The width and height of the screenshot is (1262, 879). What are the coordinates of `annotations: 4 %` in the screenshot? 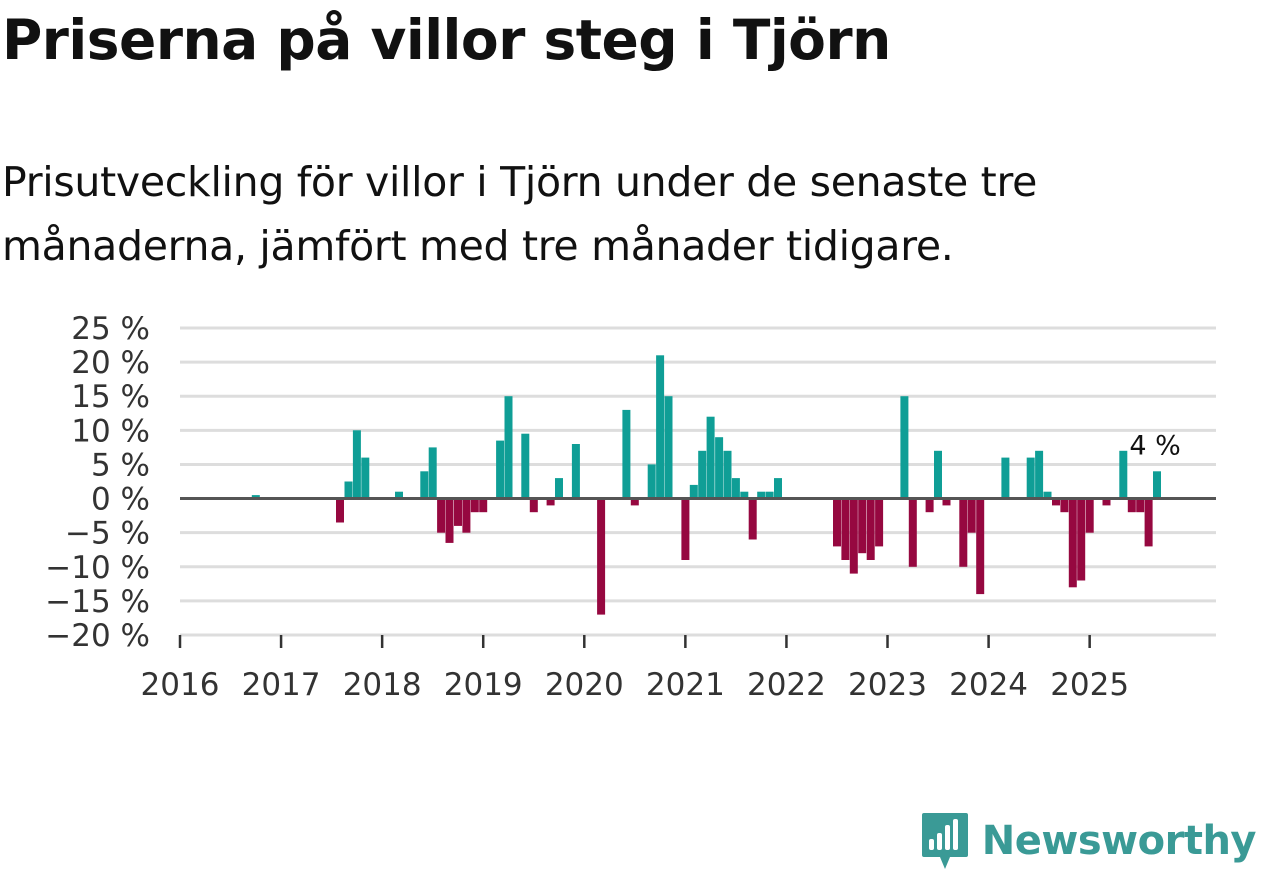 It's located at (1154, 445).